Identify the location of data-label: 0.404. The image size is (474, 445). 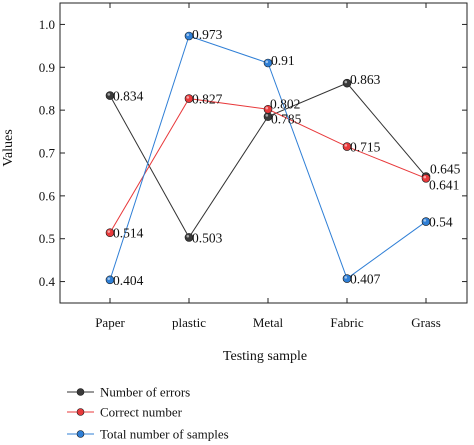
(128, 280).